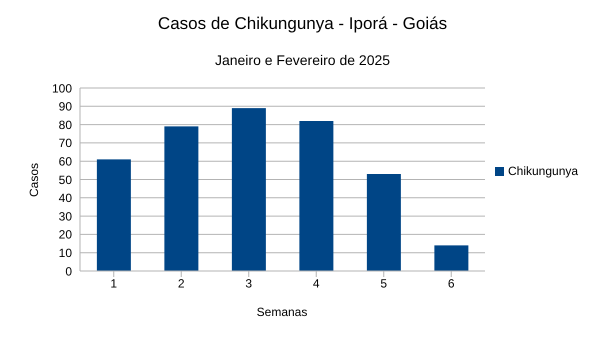 This screenshot has width=605, height=341. Describe the element at coordinates (65, 143) in the screenshot. I see `y-tick-label: 70` at that location.